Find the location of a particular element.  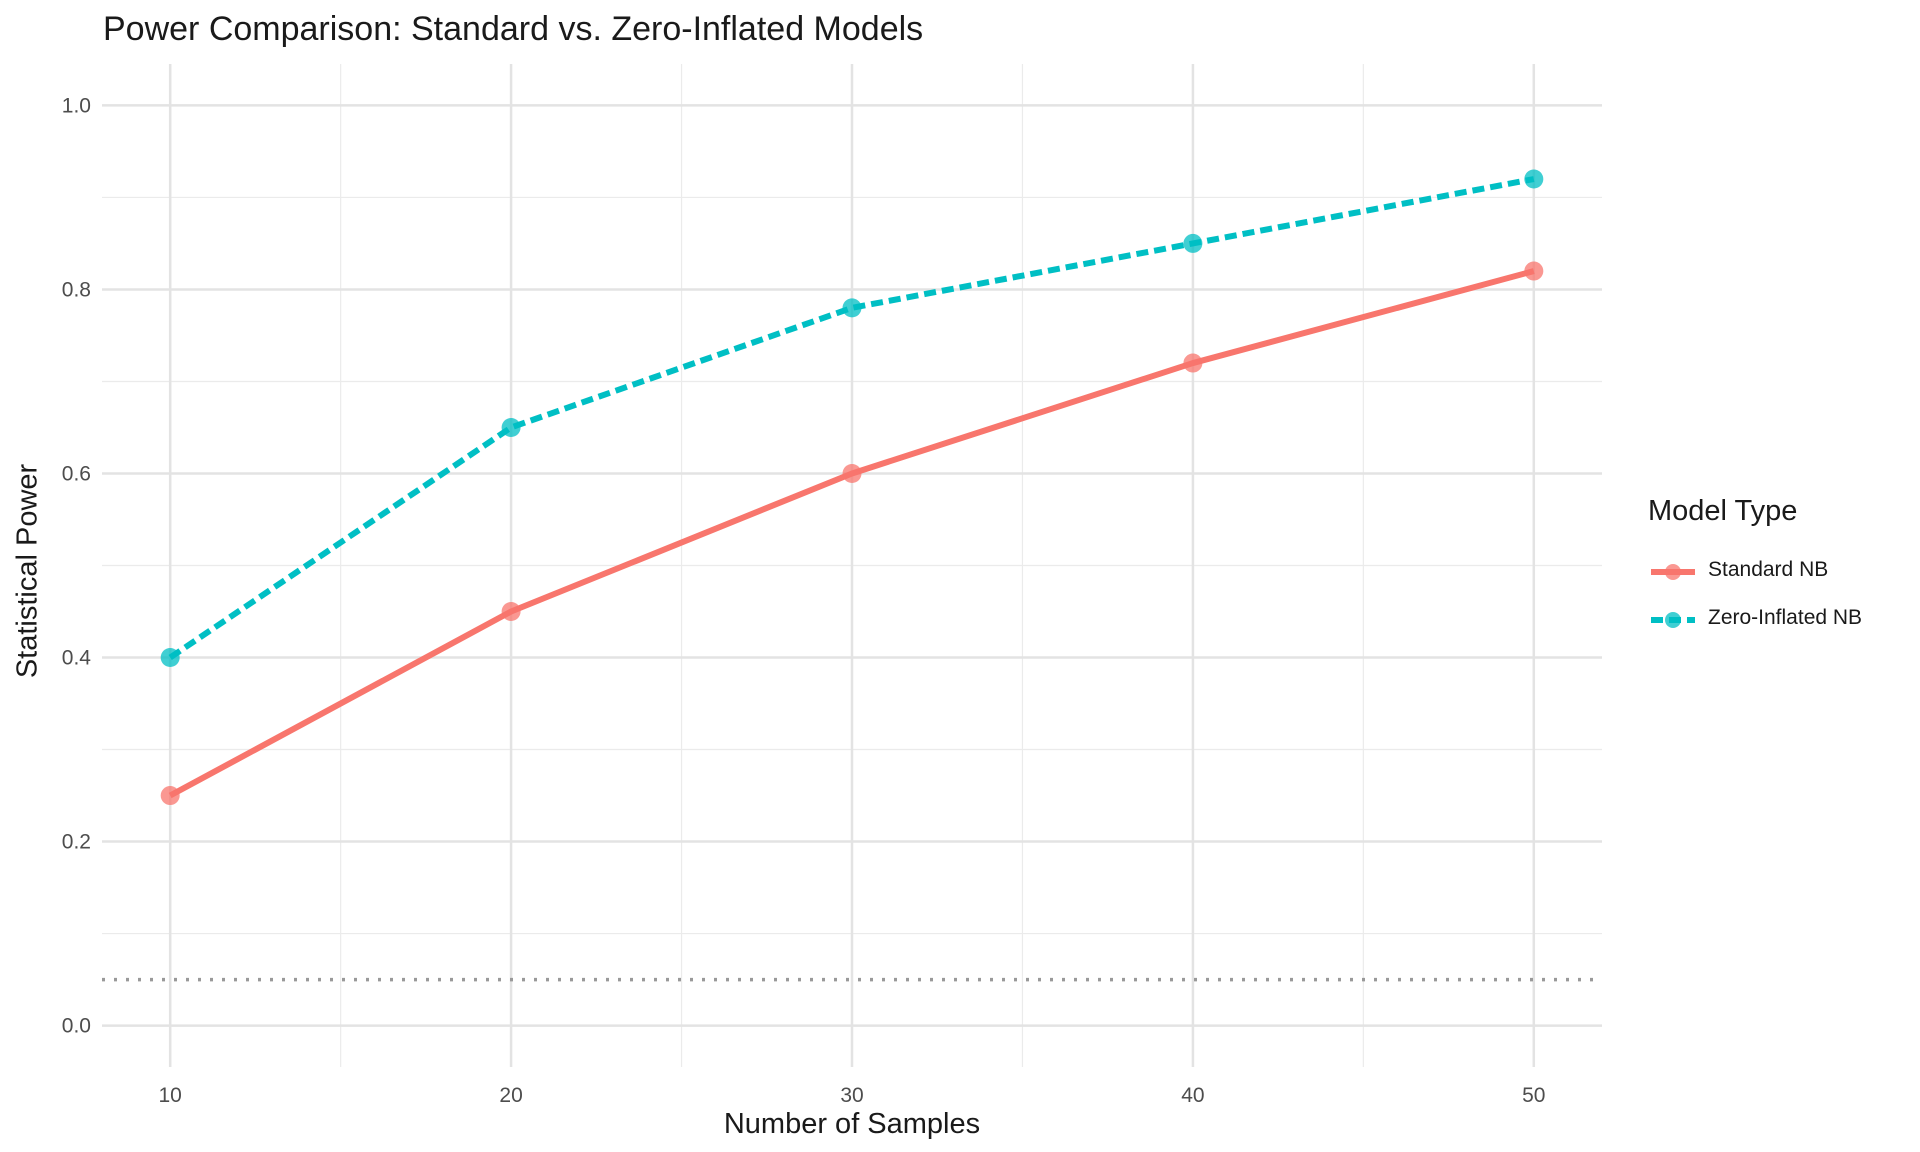

legend-key-zero-inflated-nb is located at coordinates (1673, 620).